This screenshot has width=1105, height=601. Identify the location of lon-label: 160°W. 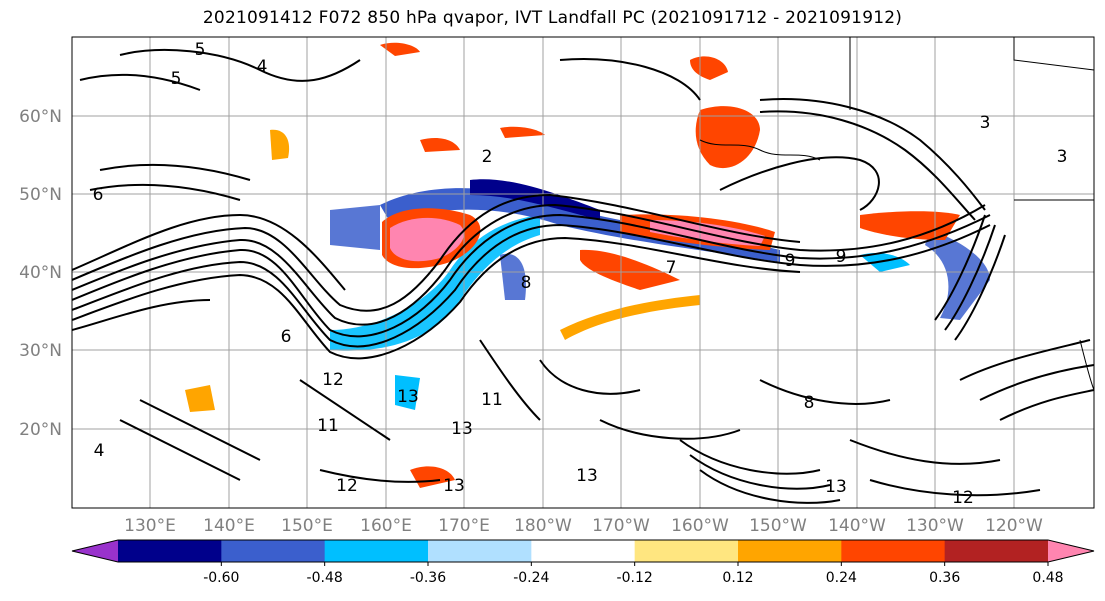
(700, 526).